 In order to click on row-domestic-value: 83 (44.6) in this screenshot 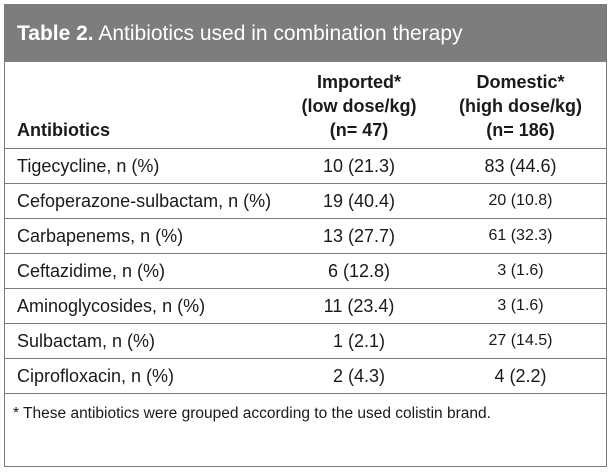, I will do `click(520, 166)`.